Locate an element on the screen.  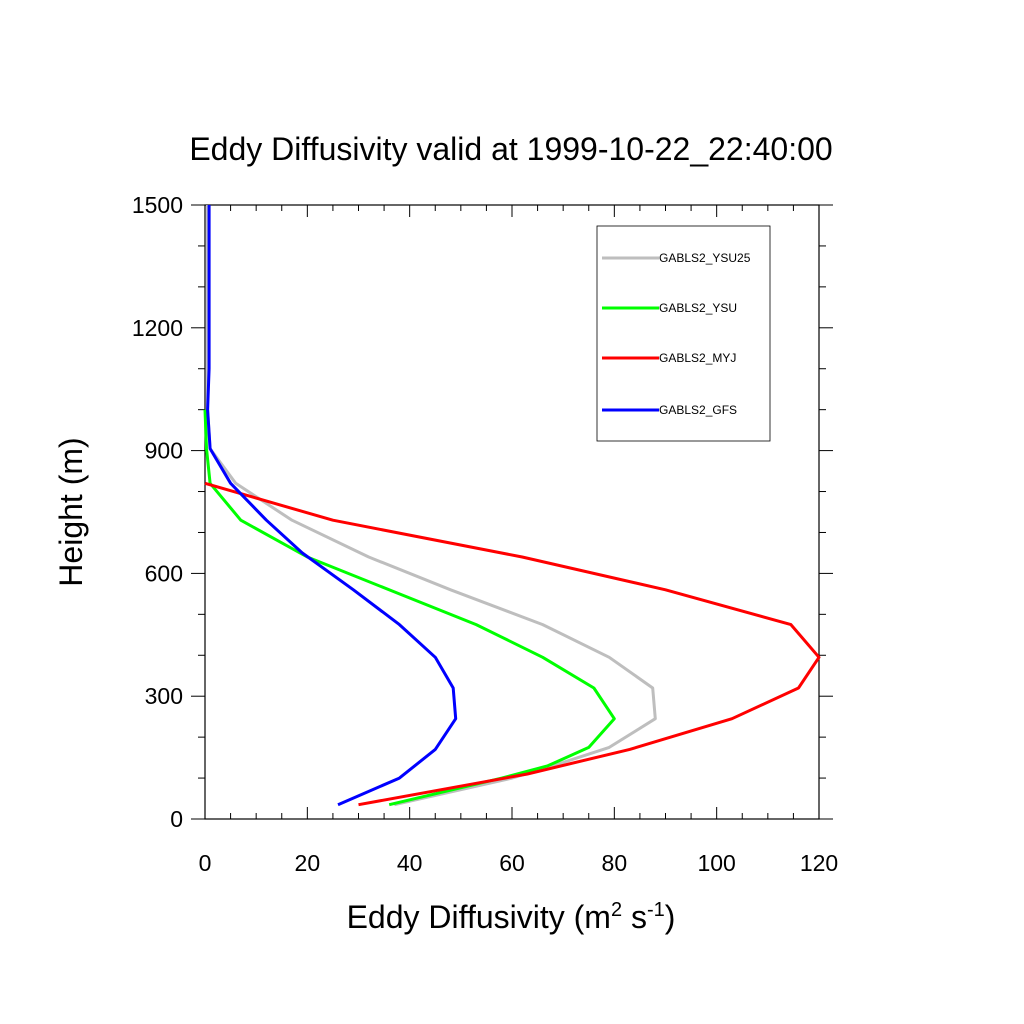
x-tick-label: 0 is located at coordinates (205, 863).